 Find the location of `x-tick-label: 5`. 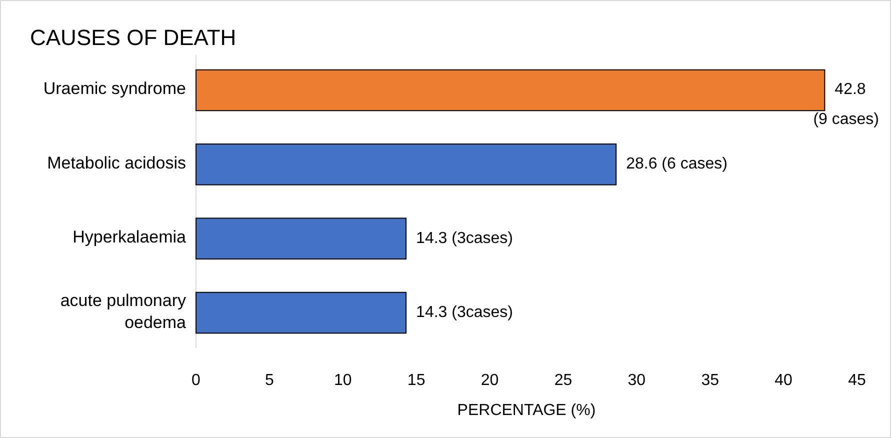

x-tick-label: 5 is located at coordinates (269, 380).